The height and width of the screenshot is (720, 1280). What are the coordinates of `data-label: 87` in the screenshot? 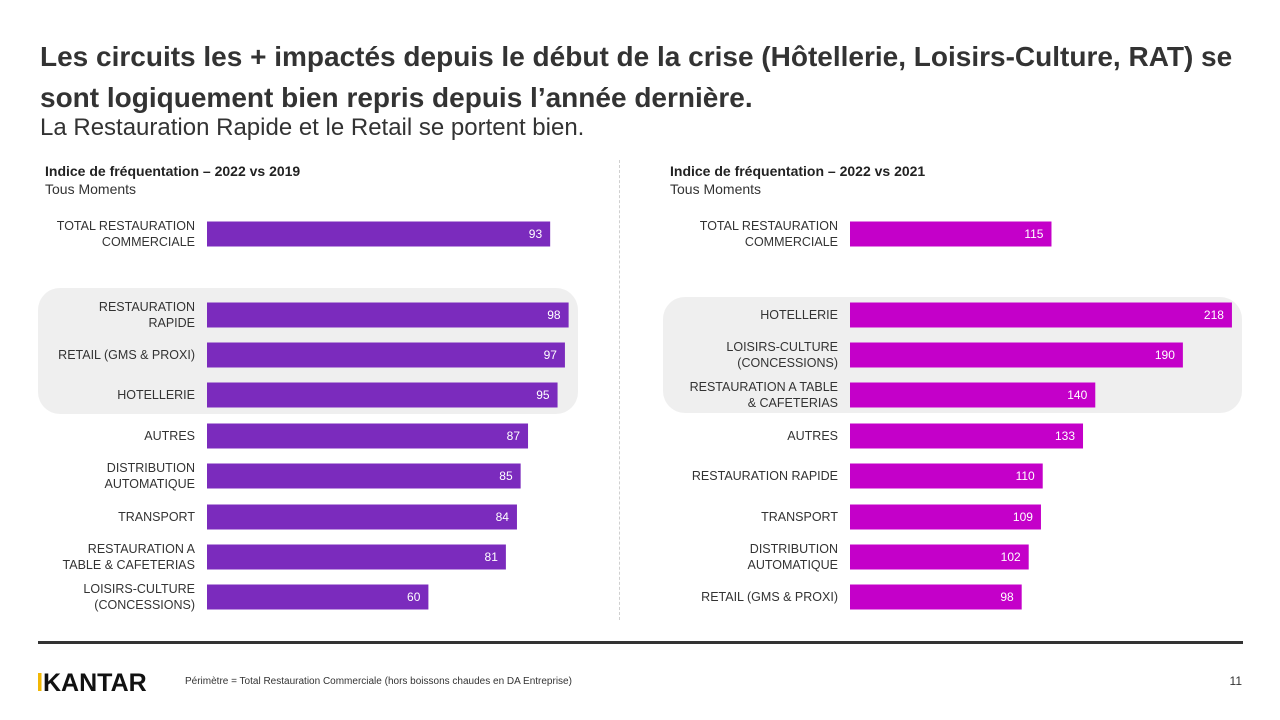 It's located at (514, 436).